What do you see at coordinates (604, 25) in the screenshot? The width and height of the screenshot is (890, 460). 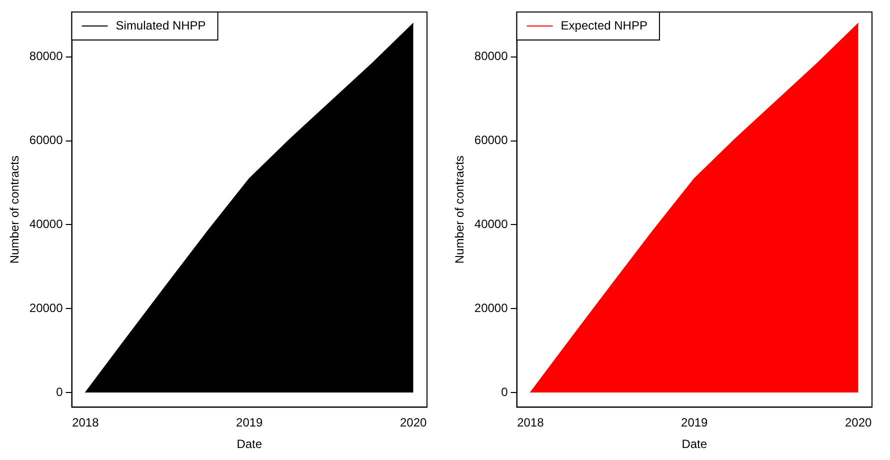 I see `legend-label: Expected NHPP` at bounding box center [604, 25].